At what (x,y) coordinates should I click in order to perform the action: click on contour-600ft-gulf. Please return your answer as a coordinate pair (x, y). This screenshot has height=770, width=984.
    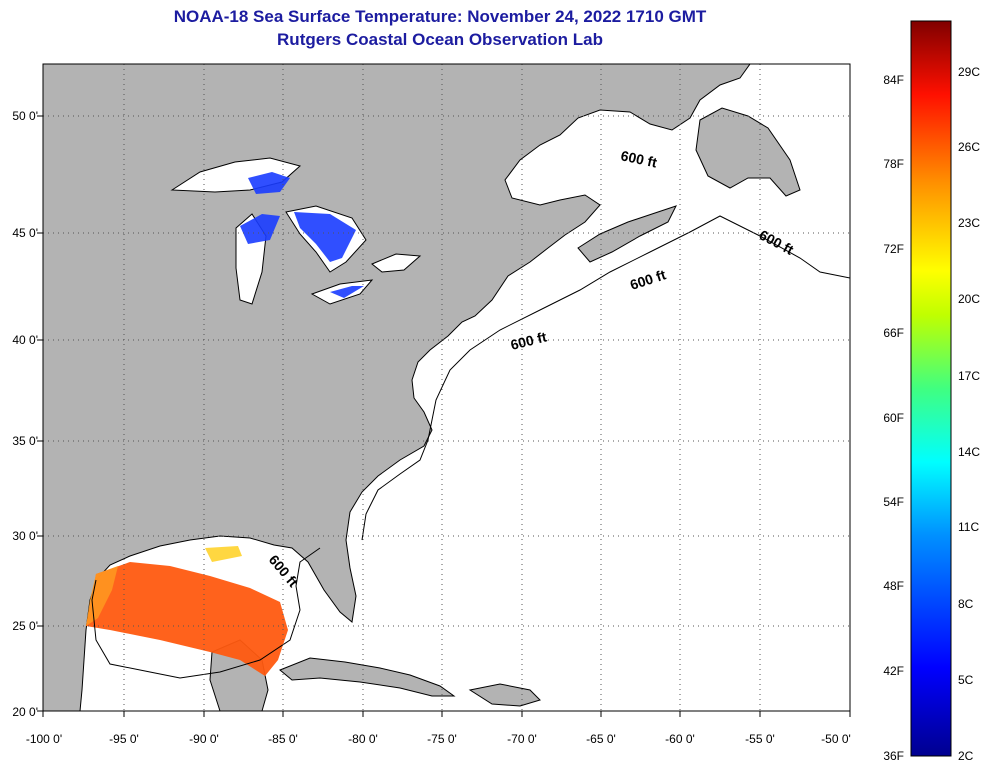
    Looking at the image, I should click on (206, 613).